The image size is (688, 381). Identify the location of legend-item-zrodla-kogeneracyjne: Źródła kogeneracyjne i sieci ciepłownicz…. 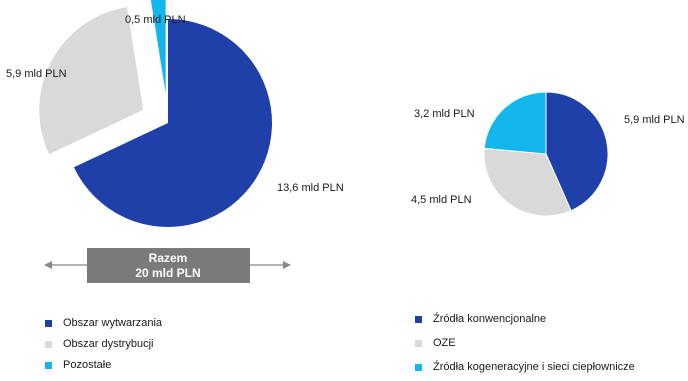
(525, 367).